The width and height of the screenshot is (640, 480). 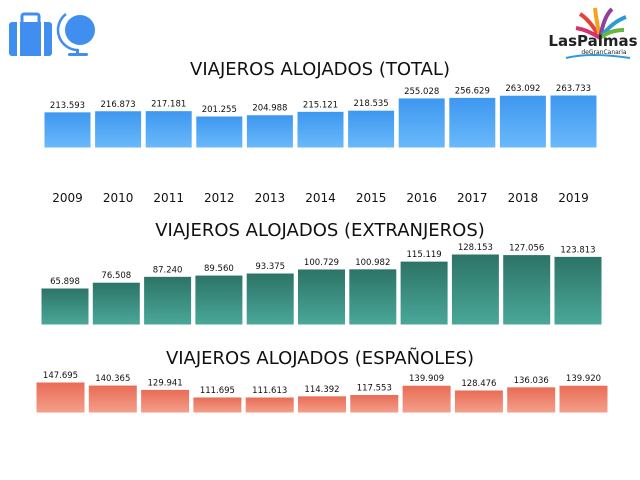 What do you see at coordinates (270, 267) in the screenshot?
I see `data-label: 93.375` at bounding box center [270, 267].